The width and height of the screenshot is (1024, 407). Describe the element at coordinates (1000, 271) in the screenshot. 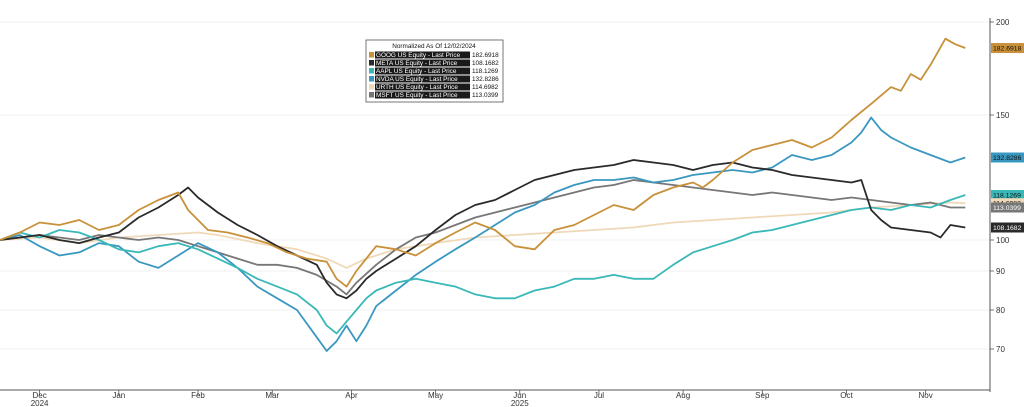

I see `y-tick-label: 90` at that location.